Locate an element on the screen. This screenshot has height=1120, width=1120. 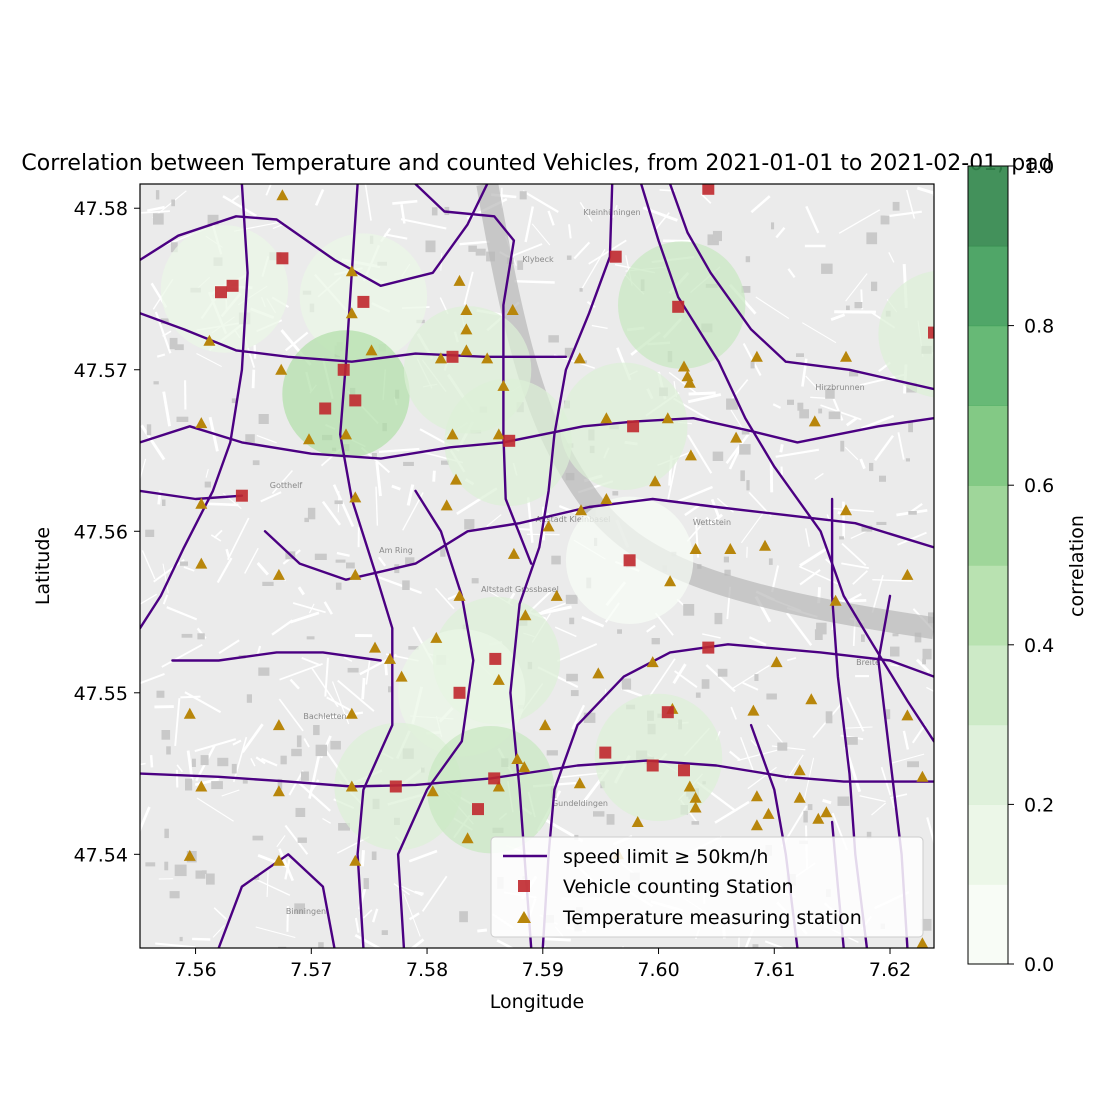
legend-label: speed limit ≥ 50km/h is located at coordinates (665, 857).